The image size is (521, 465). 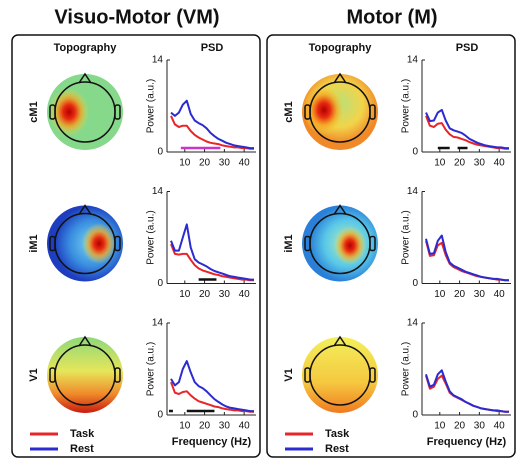 I want to click on row-label: iM1, so click(x=34, y=243).